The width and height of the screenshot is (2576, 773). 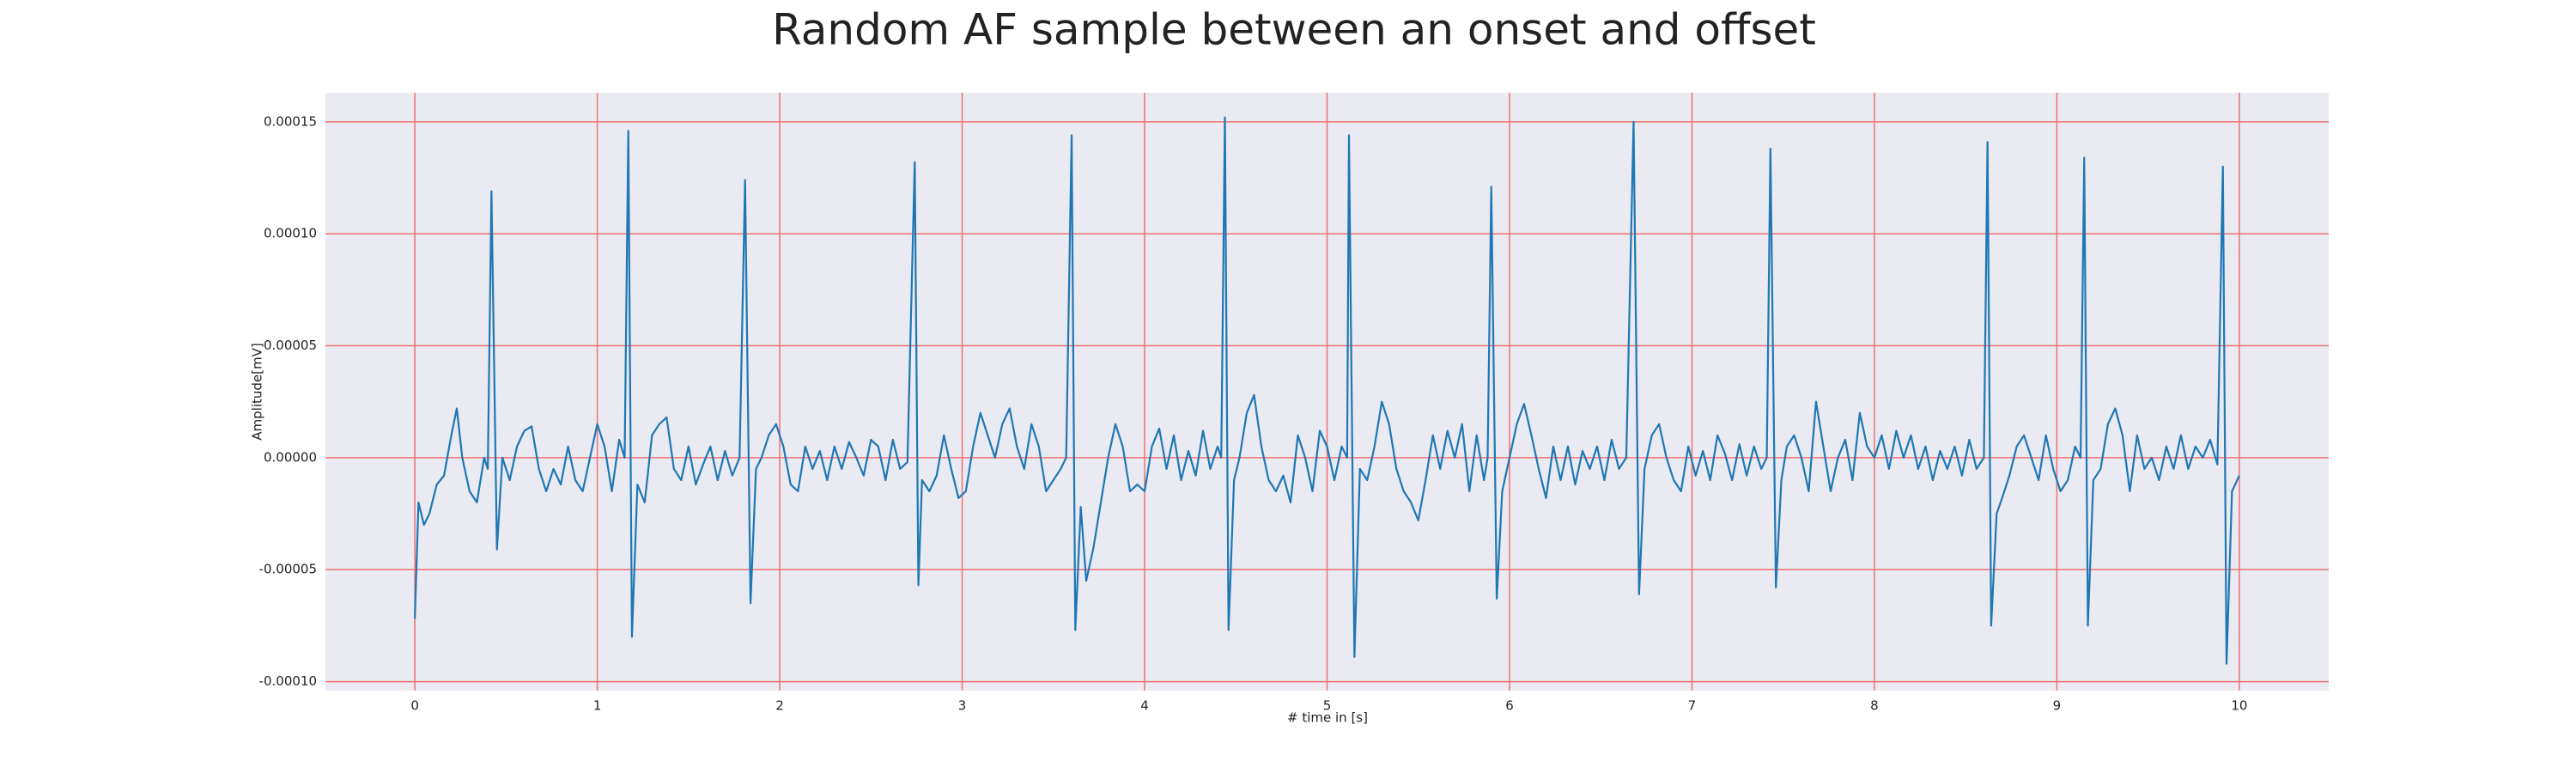 What do you see at coordinates (288, 681) in the screenshot?
I see `y-tick-label: -0.00010` at bounding box center [288, 681].